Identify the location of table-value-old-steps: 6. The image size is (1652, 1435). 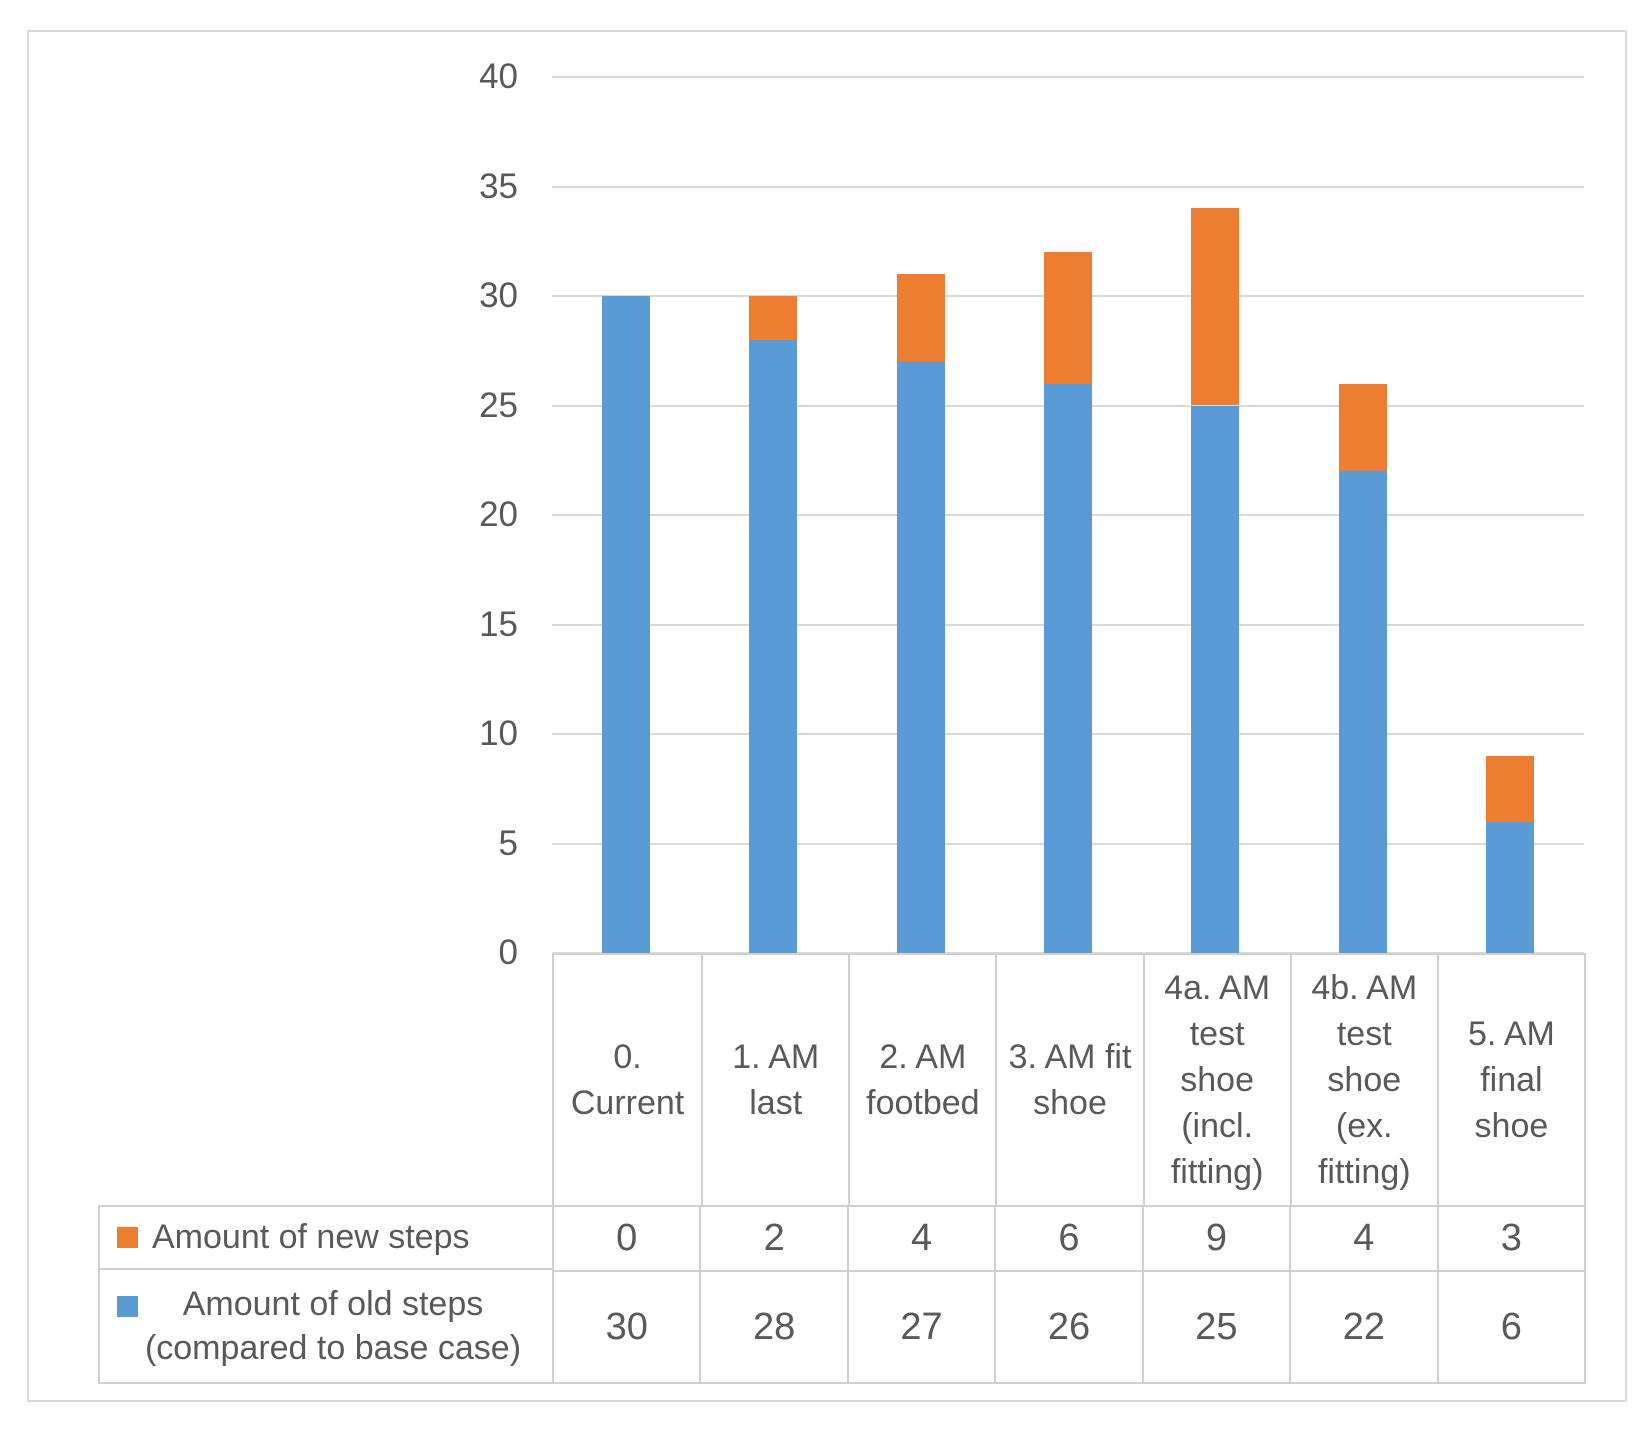
(1510, 1326).